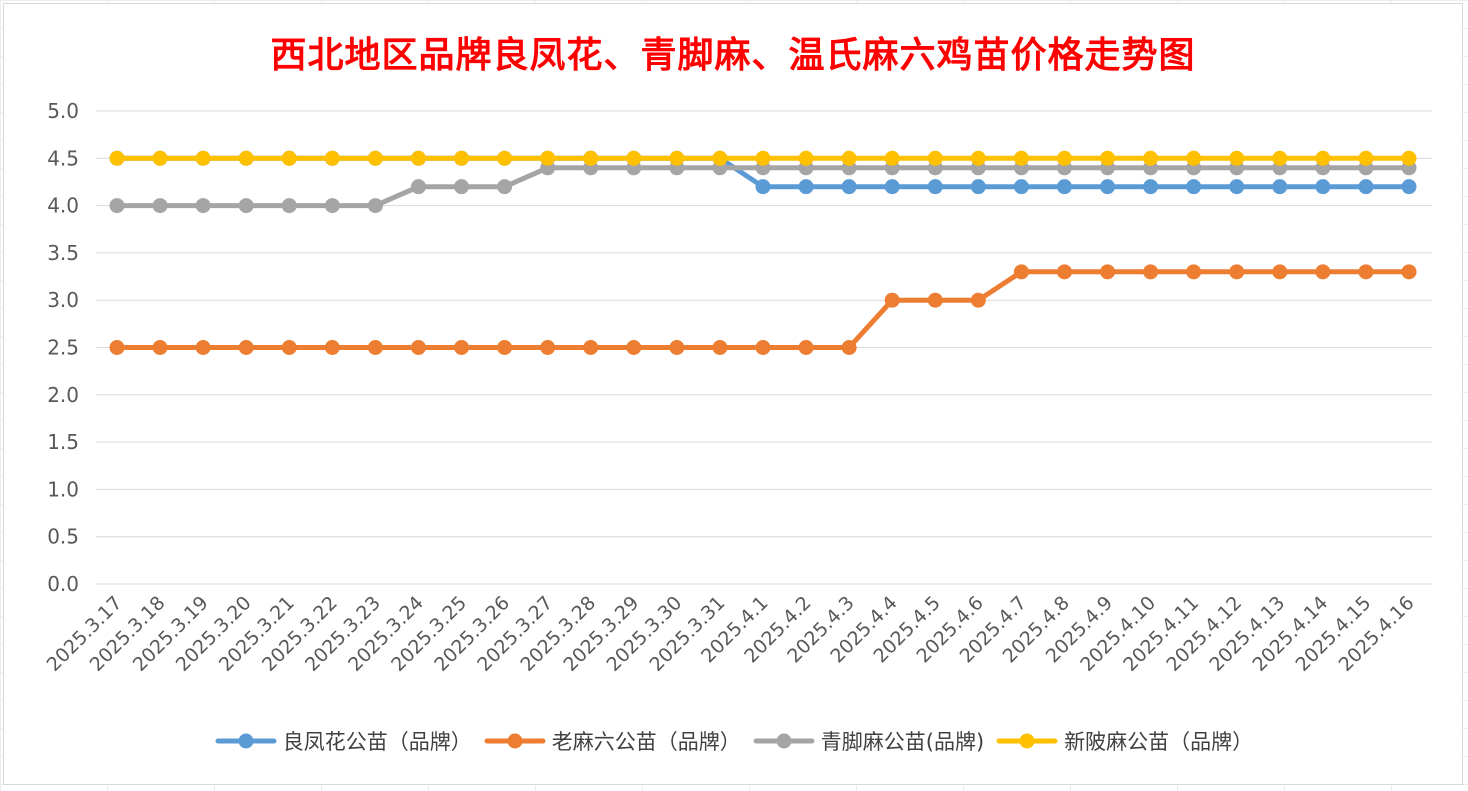 This screenshot has height=791, width=1468. What do you see at coordinates (63, 489) in the screenshot?
I see `y-tick-label: 1.0` at bounding box center [63, 489].